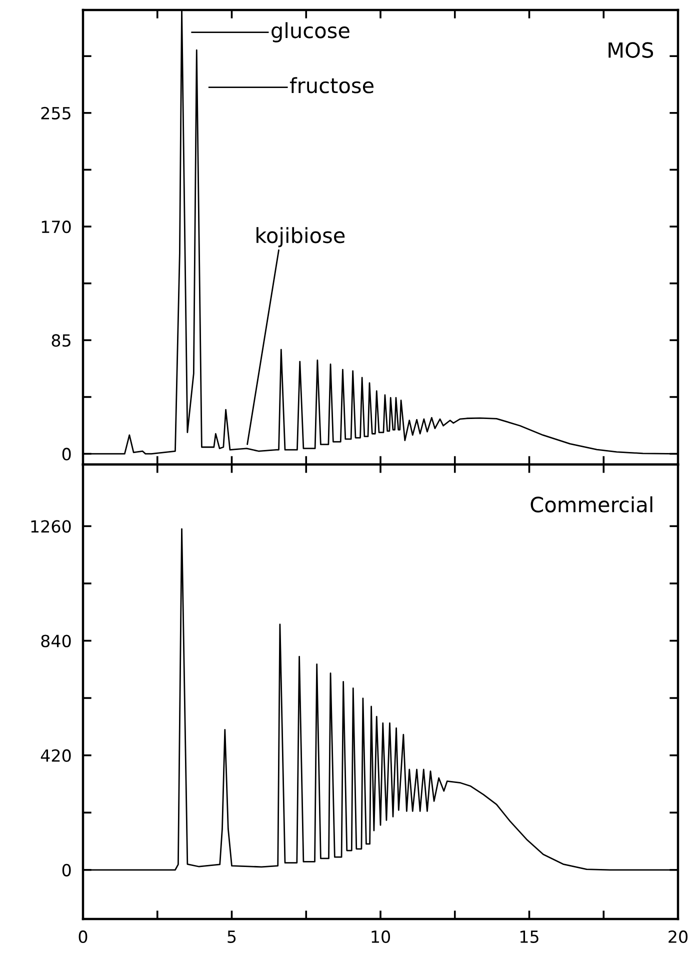 The width and height of the screenshot is (696, 958). I want to click on x-tick-label: 15, so click(529, 937).